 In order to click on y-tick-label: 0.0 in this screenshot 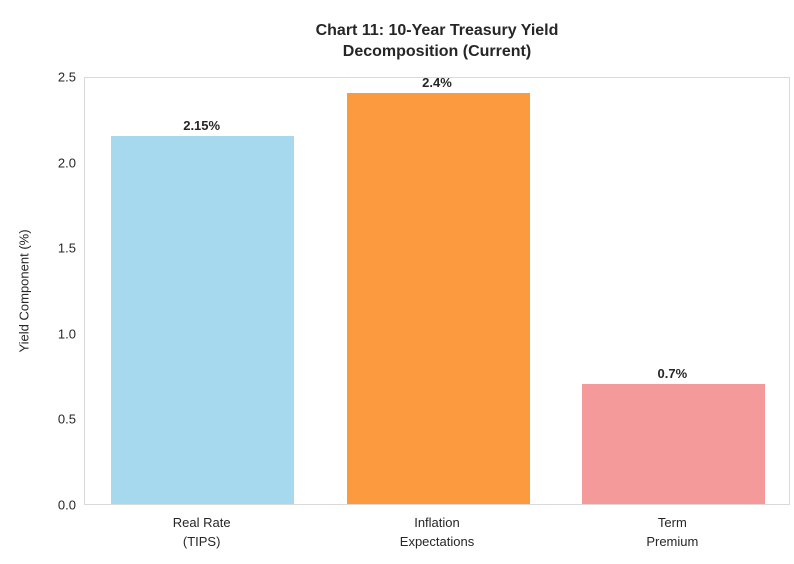, I will do `click(66, 505)`.